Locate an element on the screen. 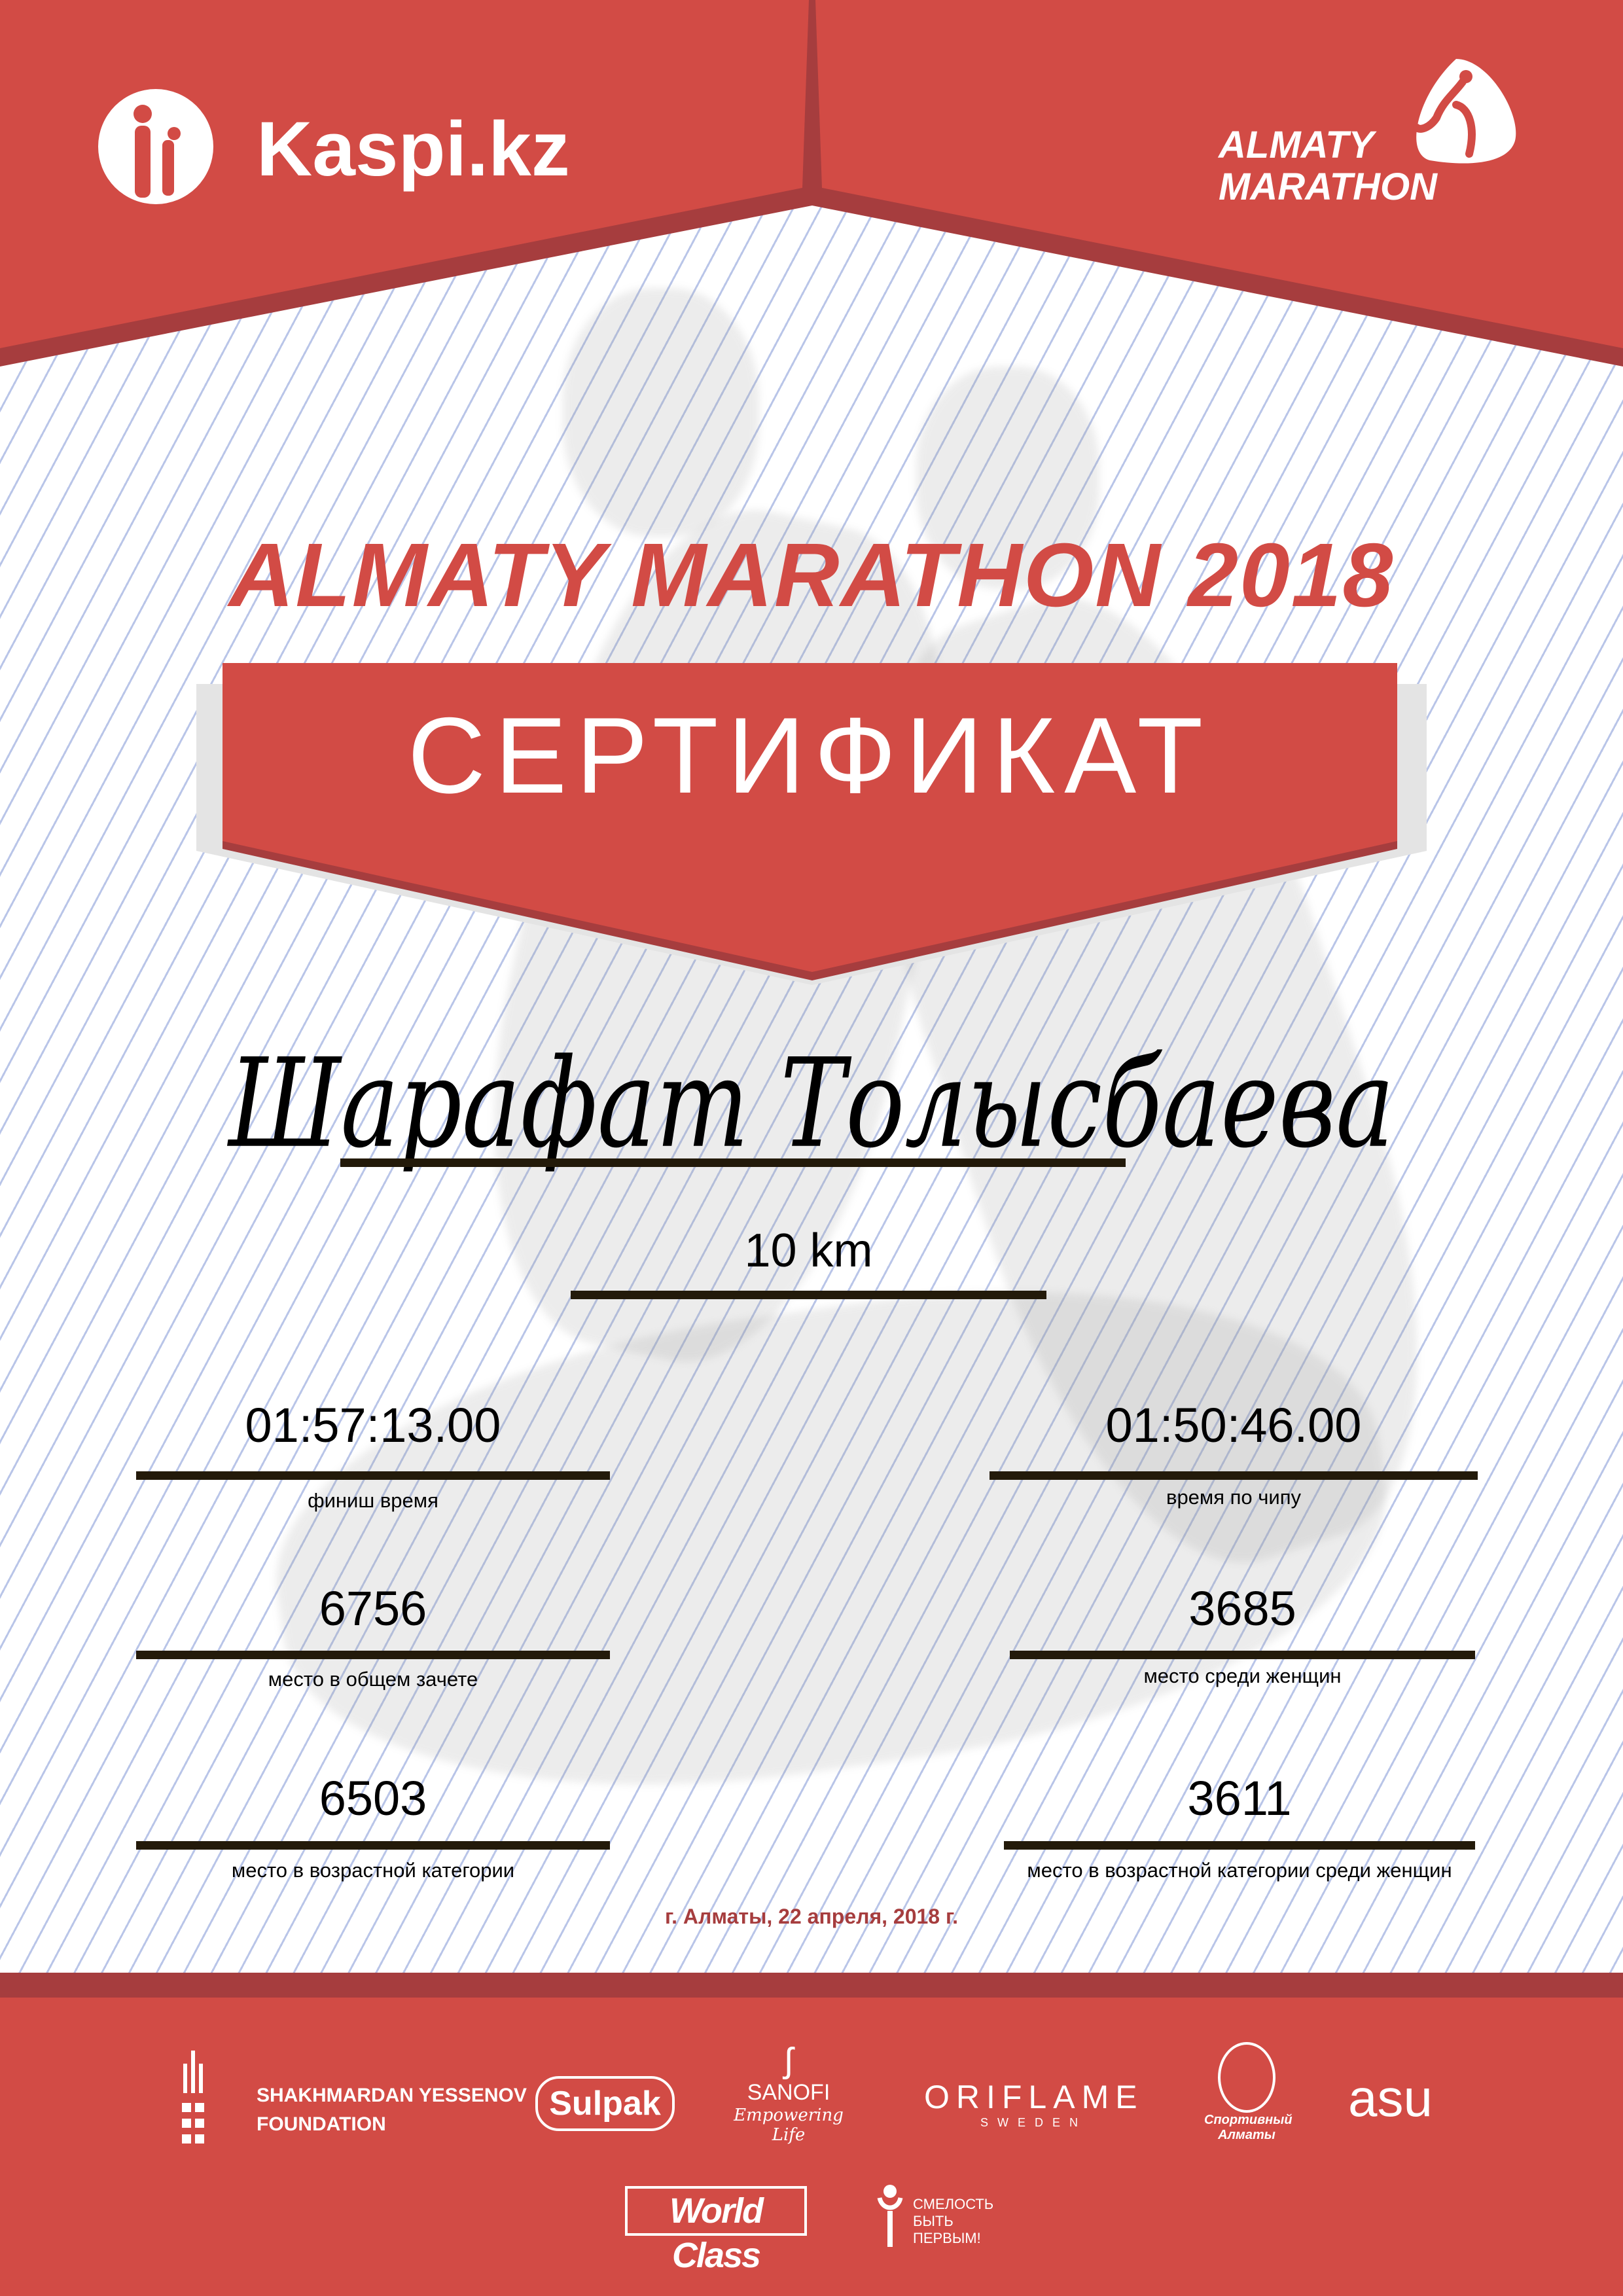  kaspi-logo-icon is located at coordinates (155, 146).